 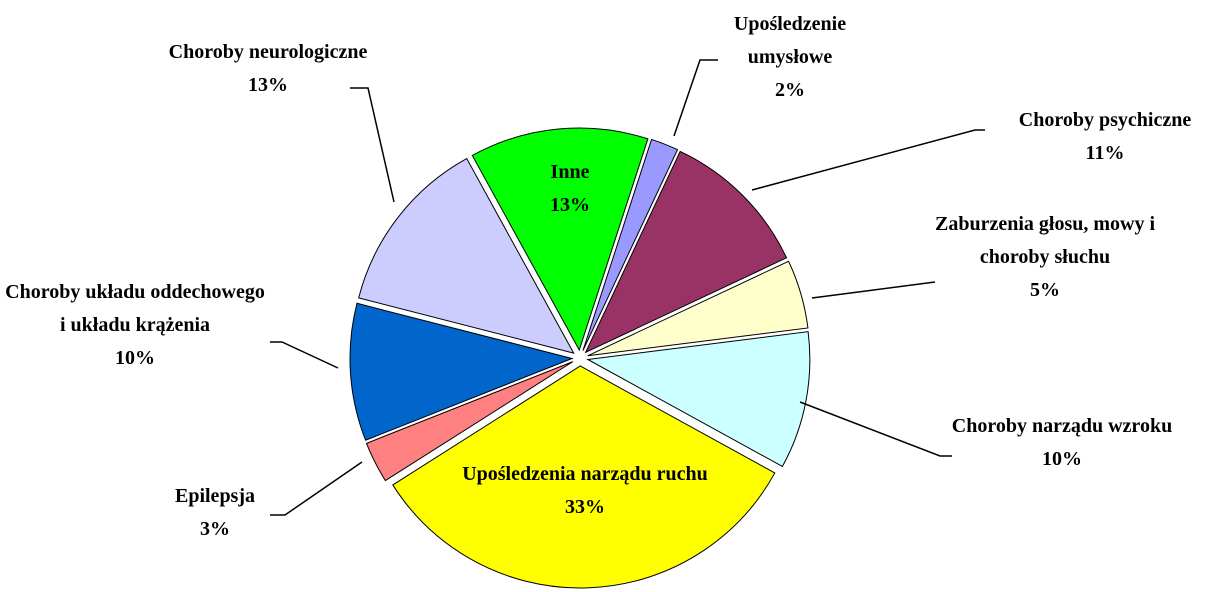 I want to click on label-name: Inne, so click(x=570, y=172).